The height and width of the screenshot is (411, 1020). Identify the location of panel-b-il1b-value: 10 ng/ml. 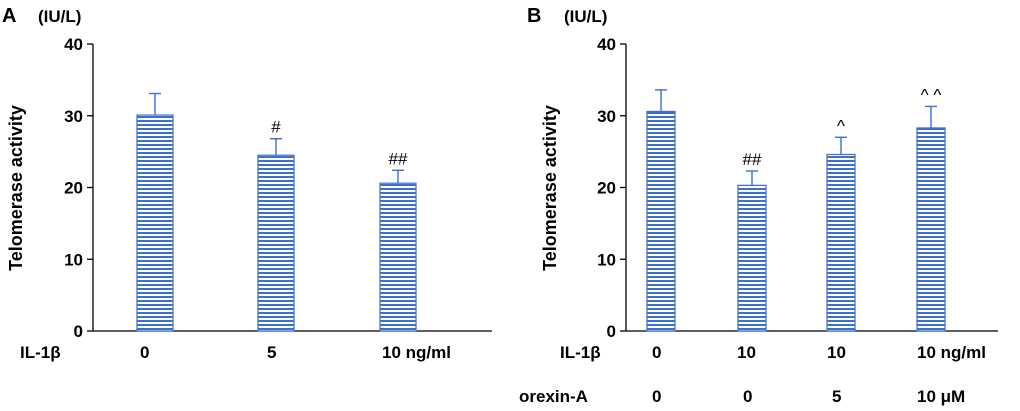
(951, 352).